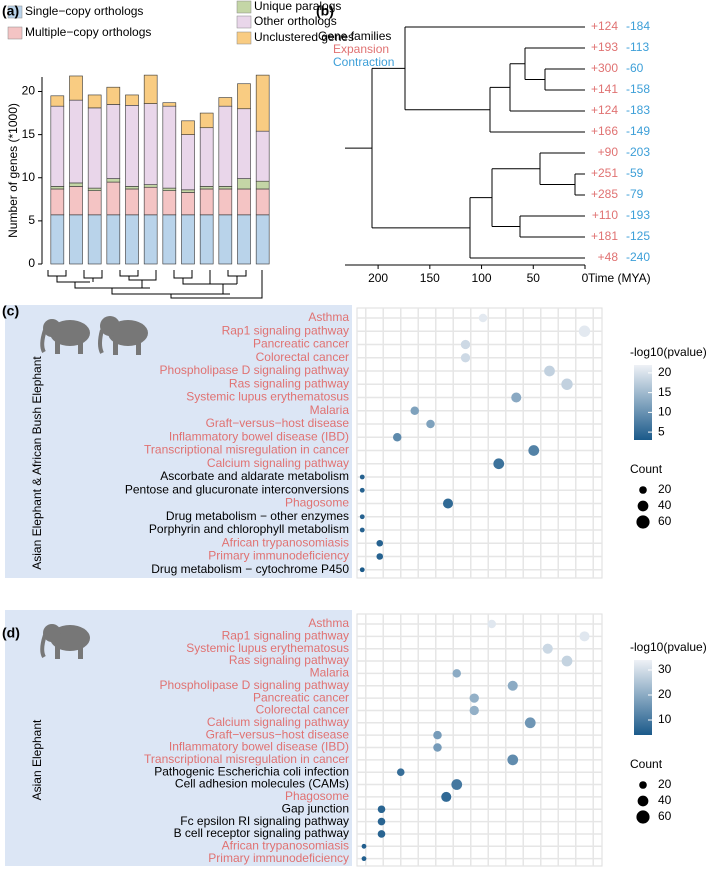 The image size is (709, 872). I want to click on contraction-label: -59, so click(635, 173).